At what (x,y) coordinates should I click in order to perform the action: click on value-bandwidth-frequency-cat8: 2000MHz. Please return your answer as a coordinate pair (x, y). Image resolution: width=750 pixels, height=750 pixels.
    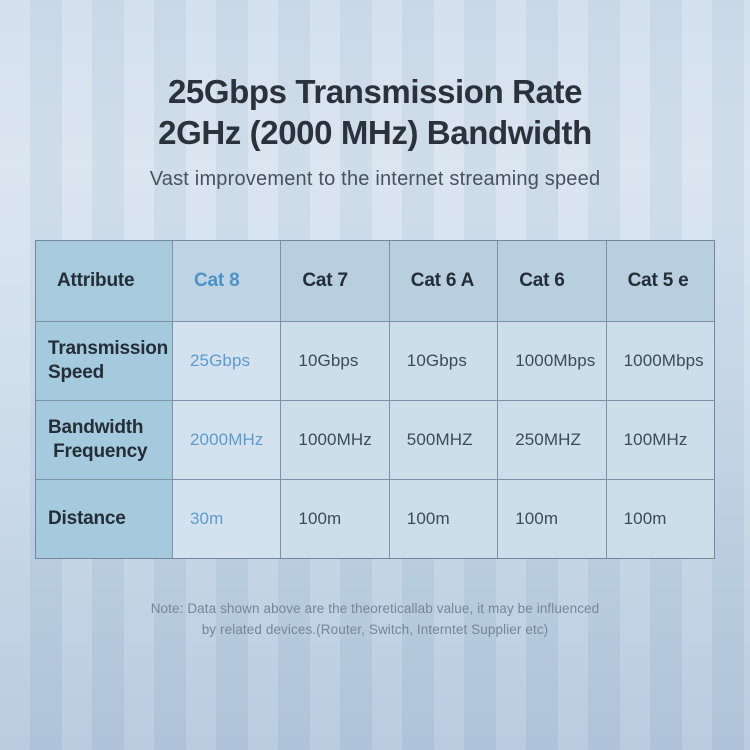
    Looking at the image, I should click on (227, 439).